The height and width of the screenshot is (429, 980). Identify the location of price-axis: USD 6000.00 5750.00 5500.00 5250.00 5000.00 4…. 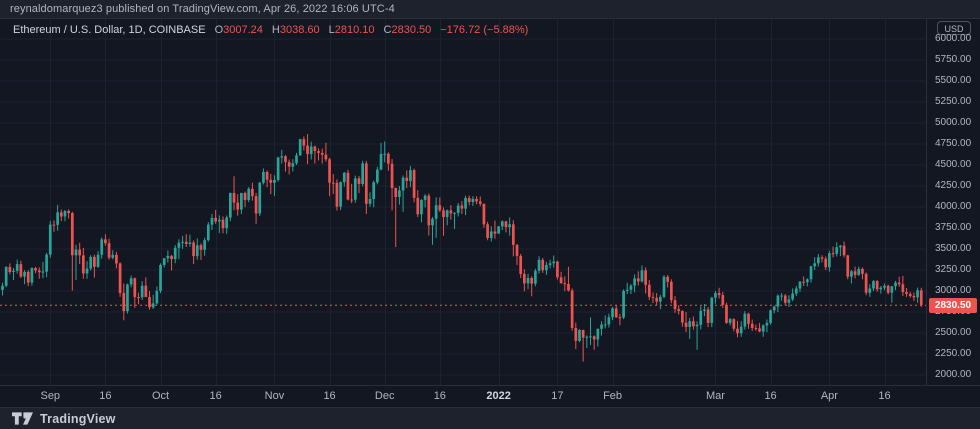
(953, 202).